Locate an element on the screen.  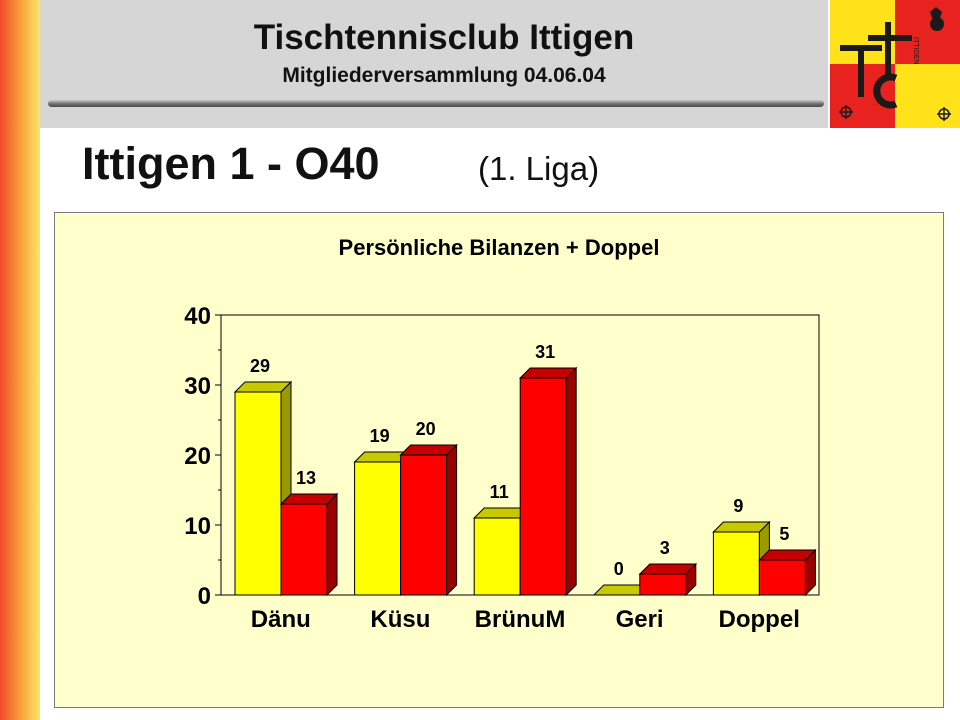
data-label: 13 is located at coordinates (306, 478).